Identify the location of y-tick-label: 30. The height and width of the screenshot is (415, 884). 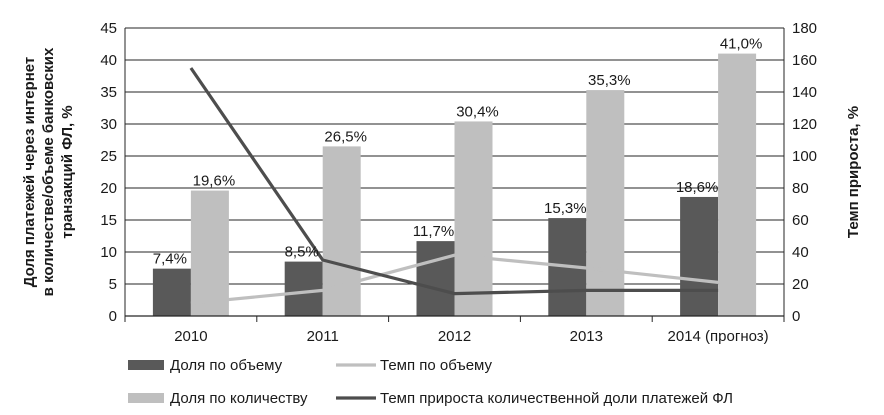
(108, 124).